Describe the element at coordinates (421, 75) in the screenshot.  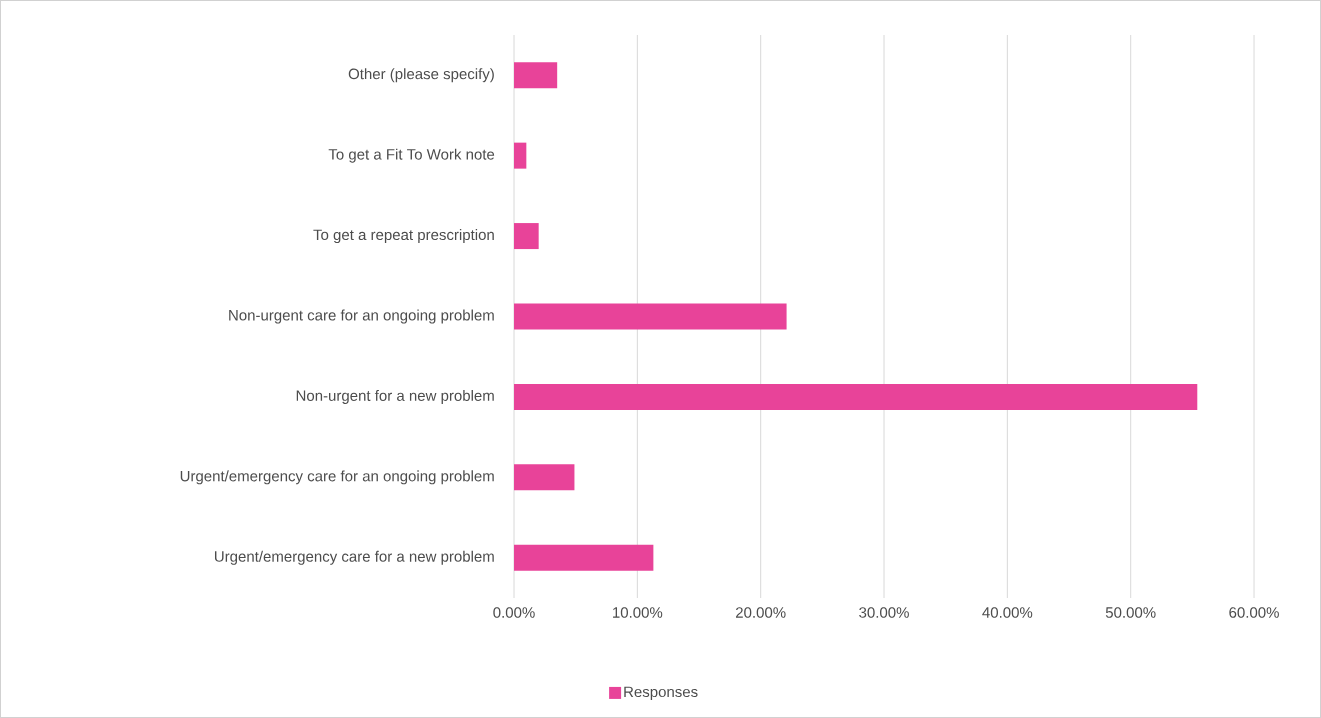
I see `y-tick-label: Other (please specify)` at that location.